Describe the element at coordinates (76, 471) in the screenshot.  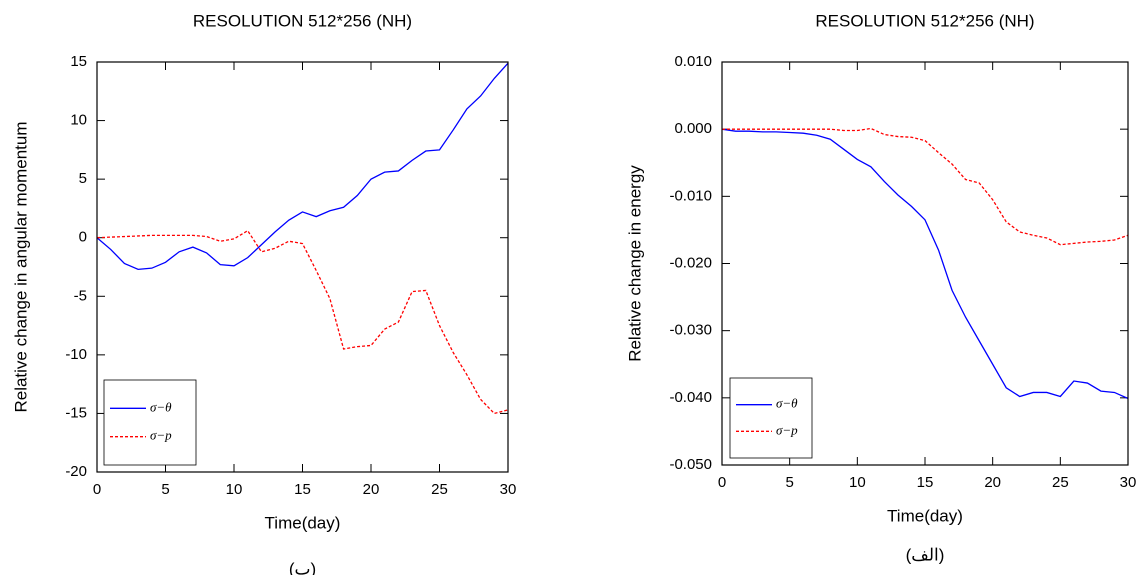
I see `y-tick-label: -20` at that location.